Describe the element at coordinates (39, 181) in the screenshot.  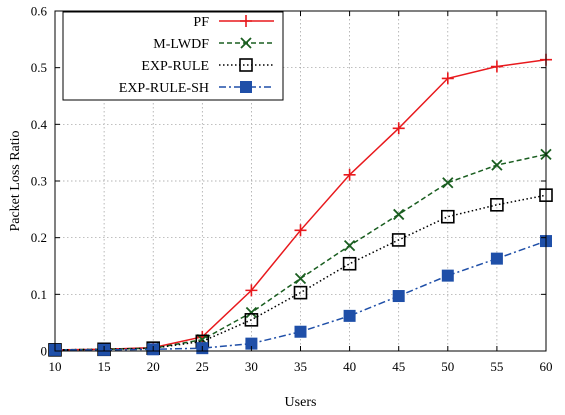
I see `y-tick-label: 0.3` at that location.